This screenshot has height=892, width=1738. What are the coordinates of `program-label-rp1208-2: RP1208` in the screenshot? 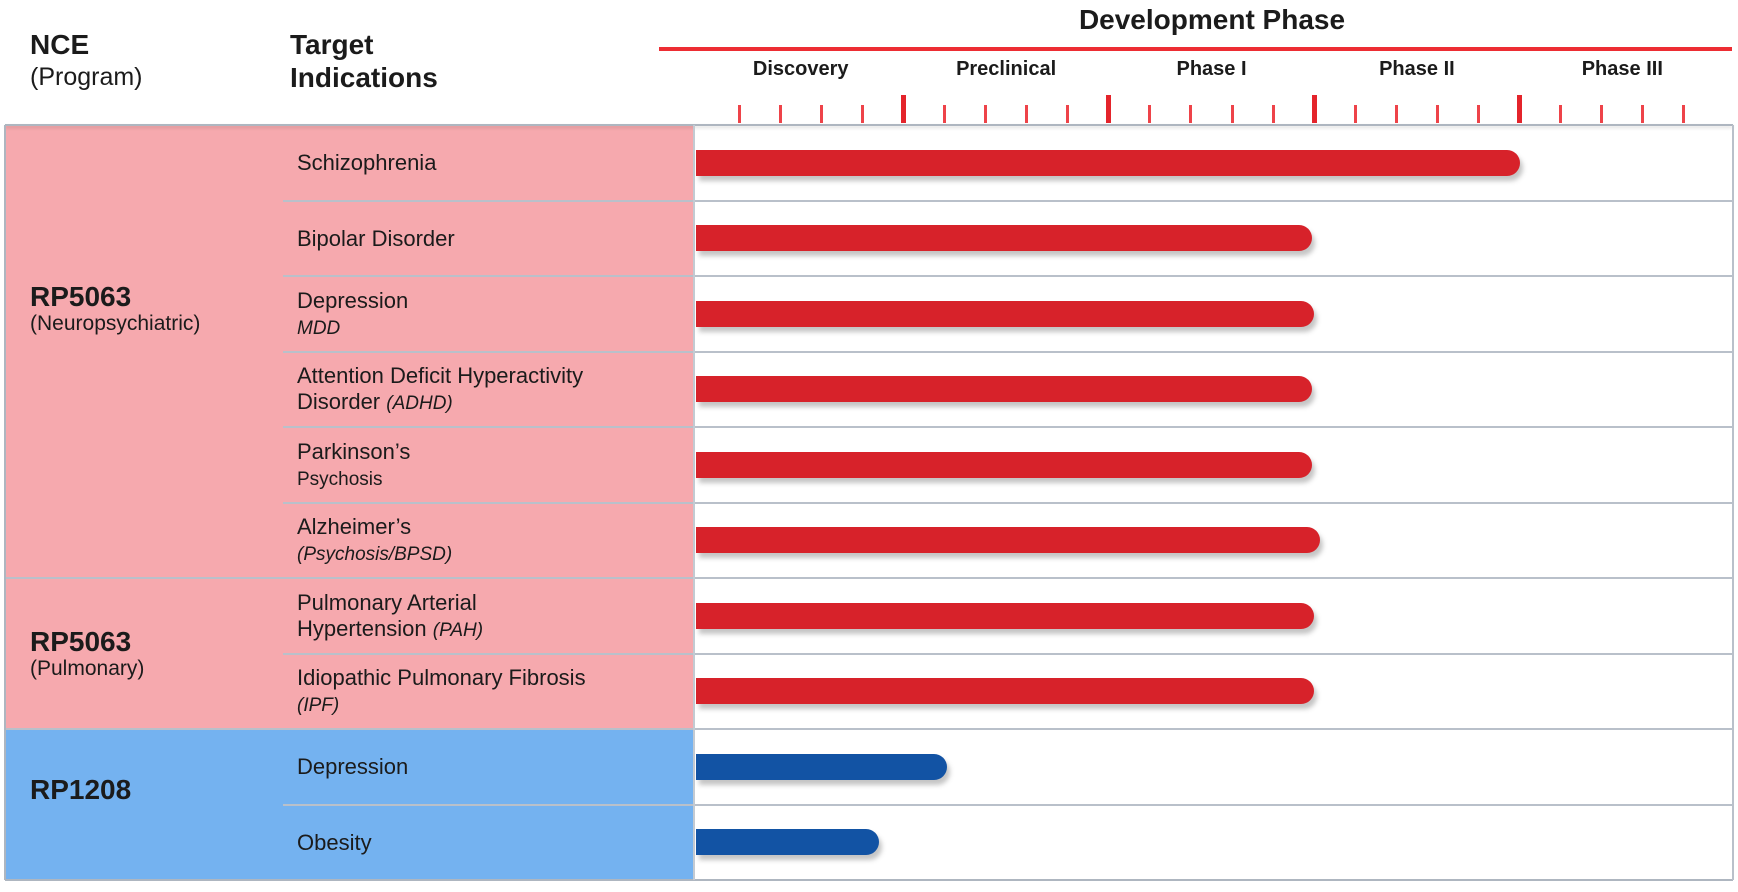 It's located at (80, 790).